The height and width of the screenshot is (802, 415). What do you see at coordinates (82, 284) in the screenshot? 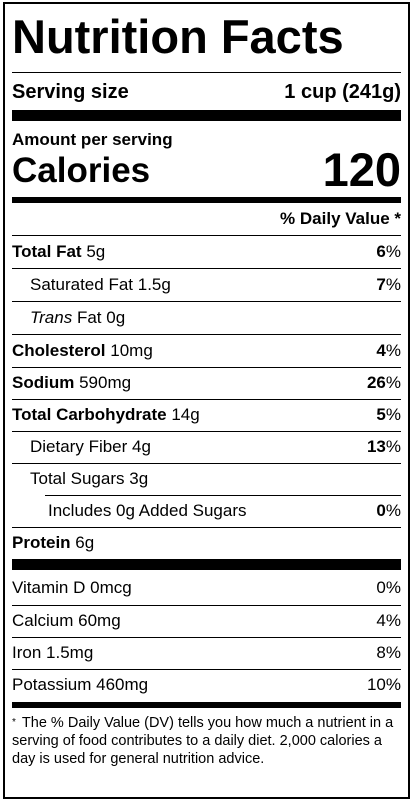
I see `nutrient-name: Saturated Fat` at bounding box center [82, 284].